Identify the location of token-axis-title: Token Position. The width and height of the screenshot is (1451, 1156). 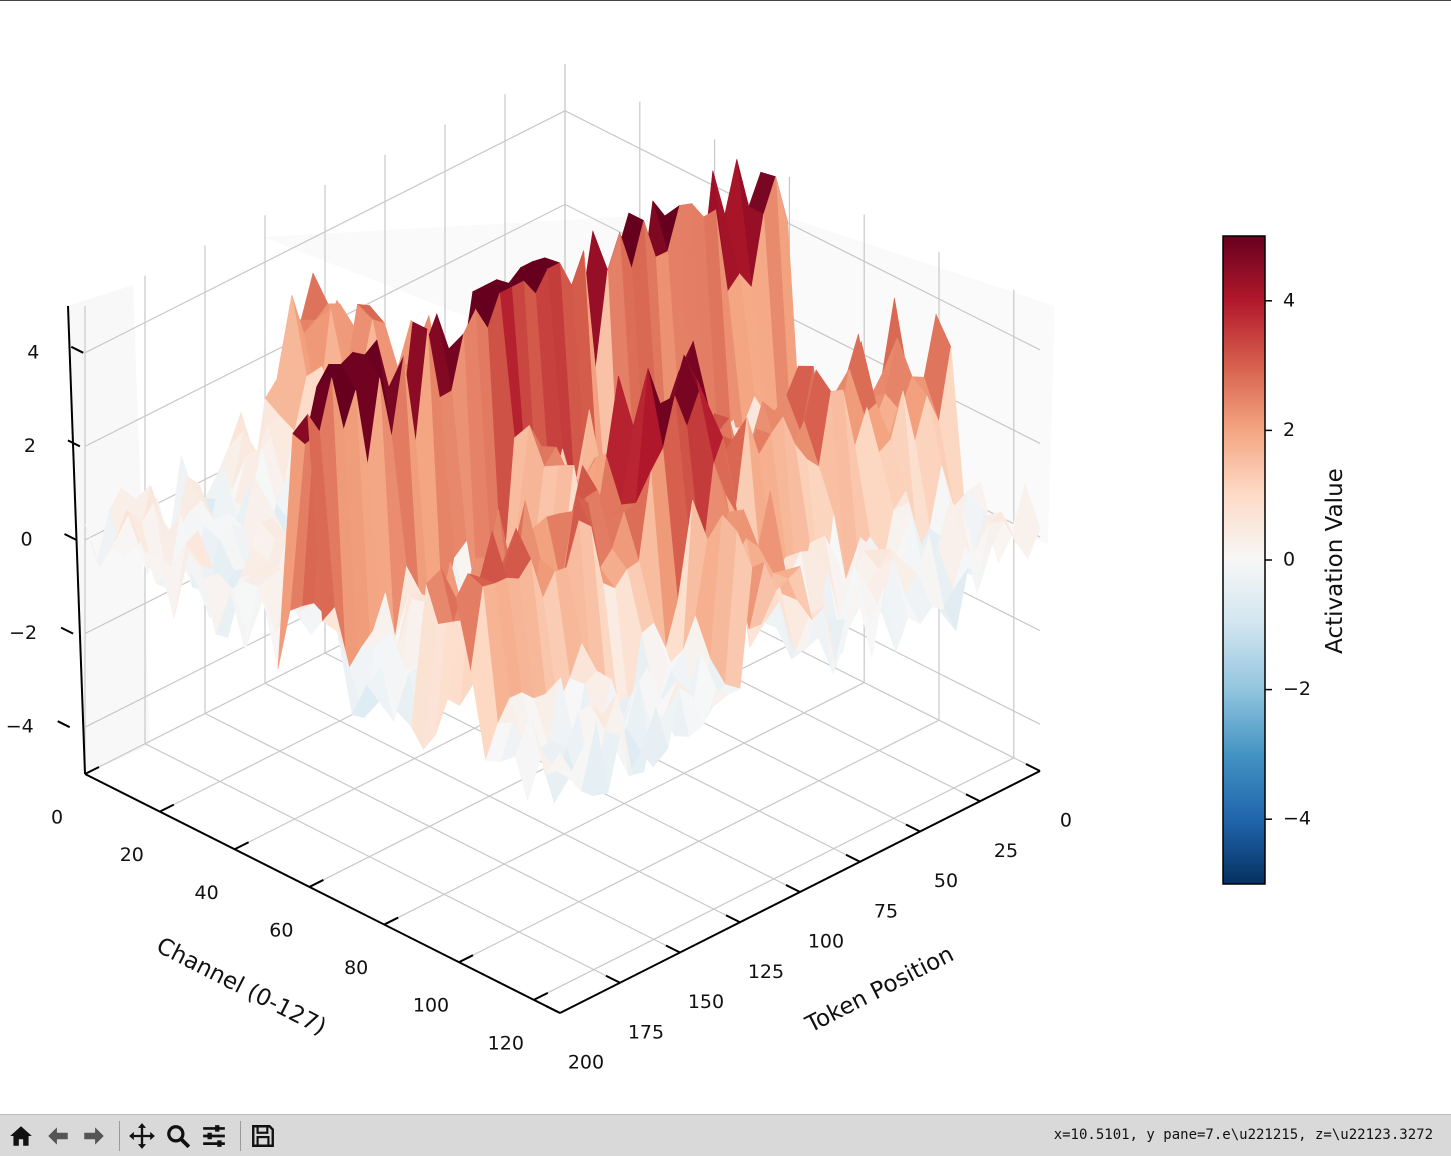
(879, 989).